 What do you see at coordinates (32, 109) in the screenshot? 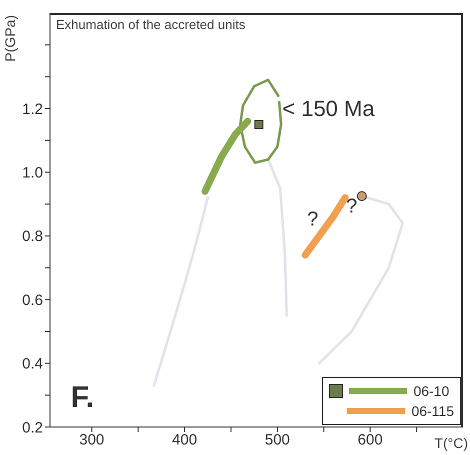
I see `y-tick-label: 1.2` at bounding box center [32, 109].